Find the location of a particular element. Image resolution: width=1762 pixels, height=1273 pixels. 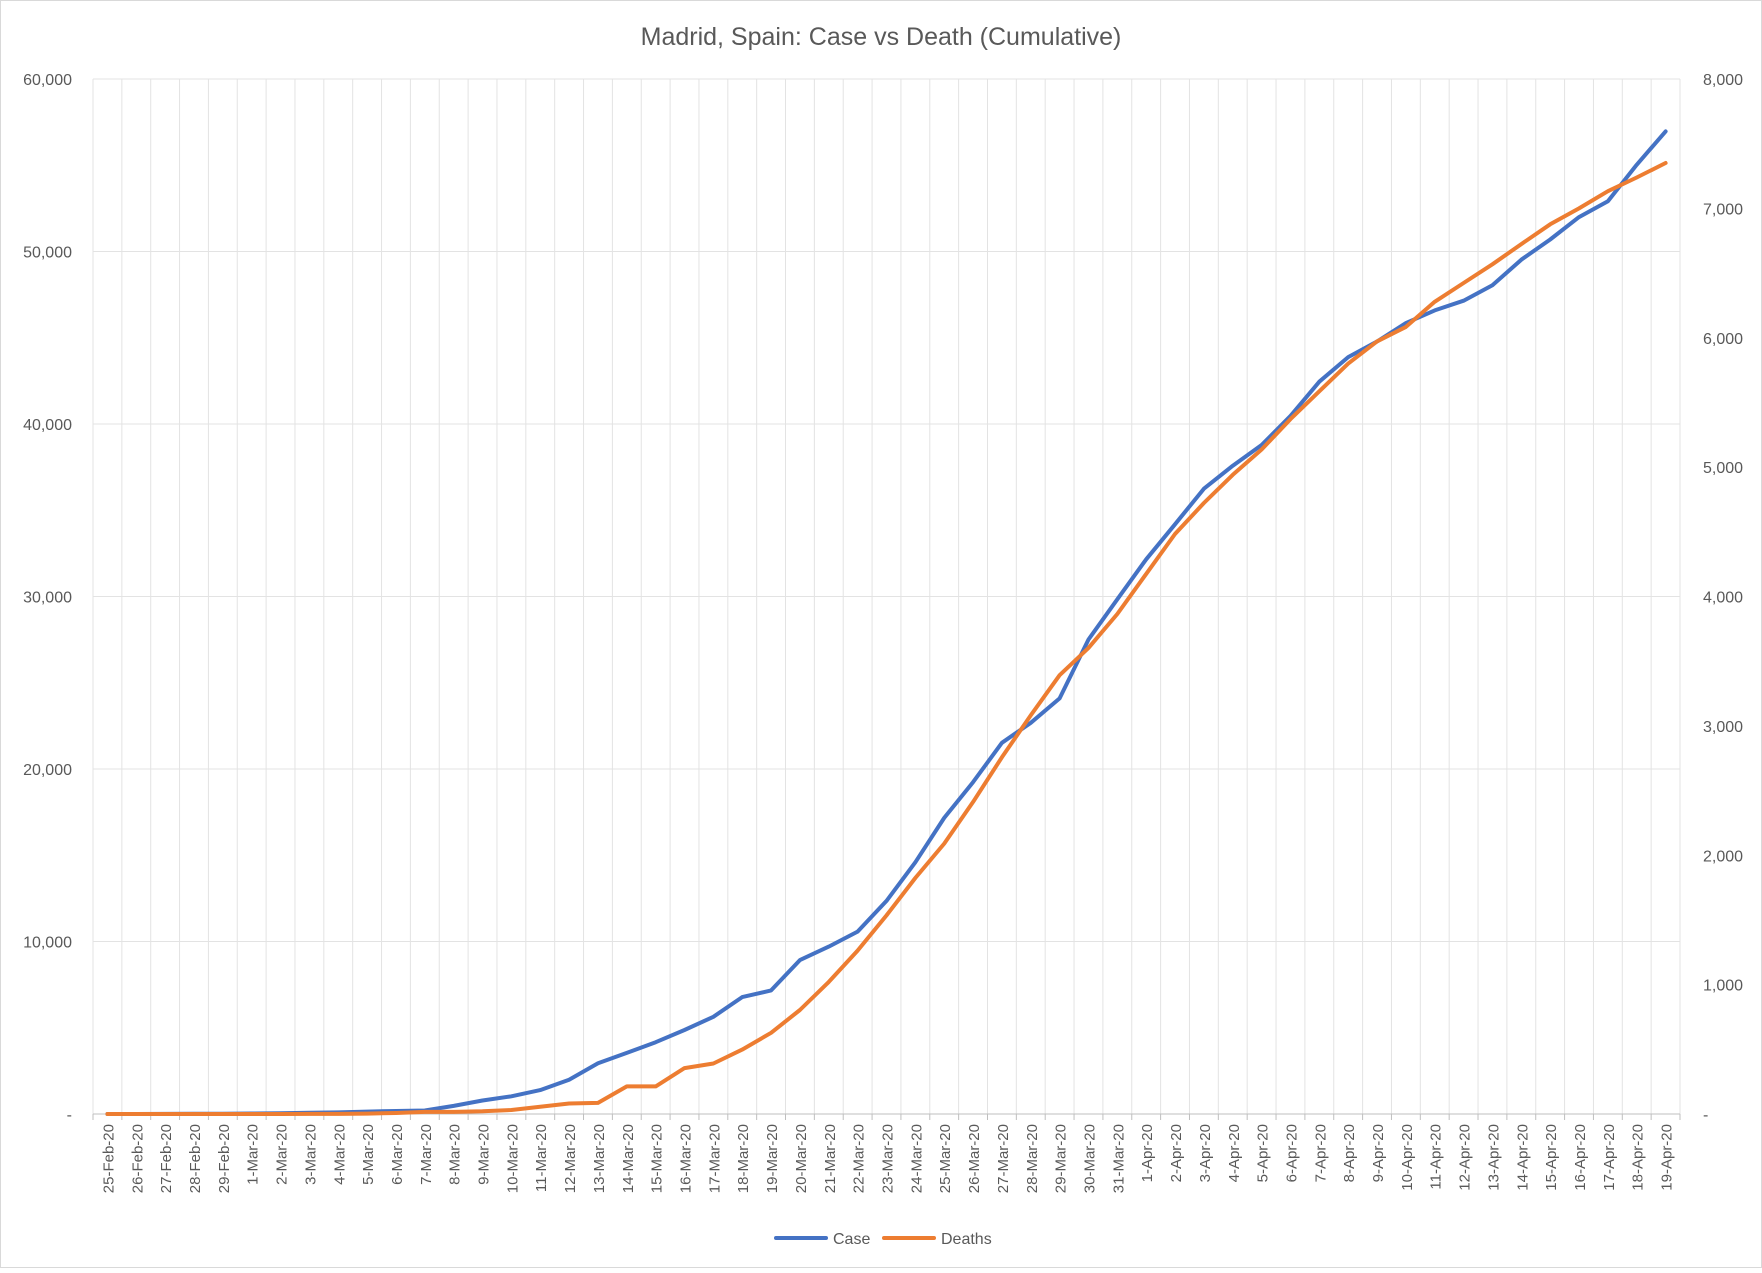

x-axis-tick-label: 19-Mar-20 is located at coordinates (772, 1158).